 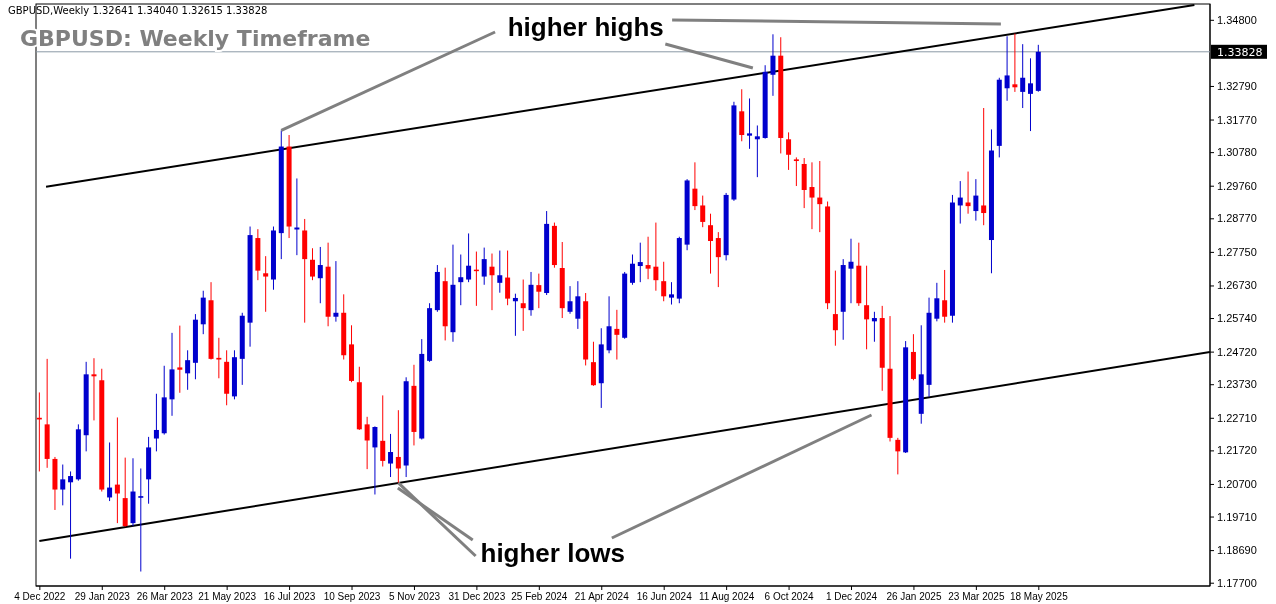 What do you see at coordinates (1237, 351) in the screenshot?
I see `y-tick-label: 1.24720` at bounding box center [1237, 351].